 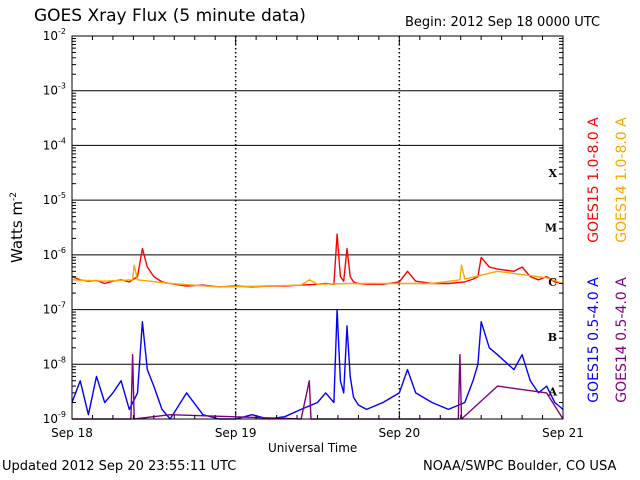 What do you see at coordinates (54, 199) in the screenshot?
I see `y-tick-label: 10⁻⁵` at bounding box center [54, 199].